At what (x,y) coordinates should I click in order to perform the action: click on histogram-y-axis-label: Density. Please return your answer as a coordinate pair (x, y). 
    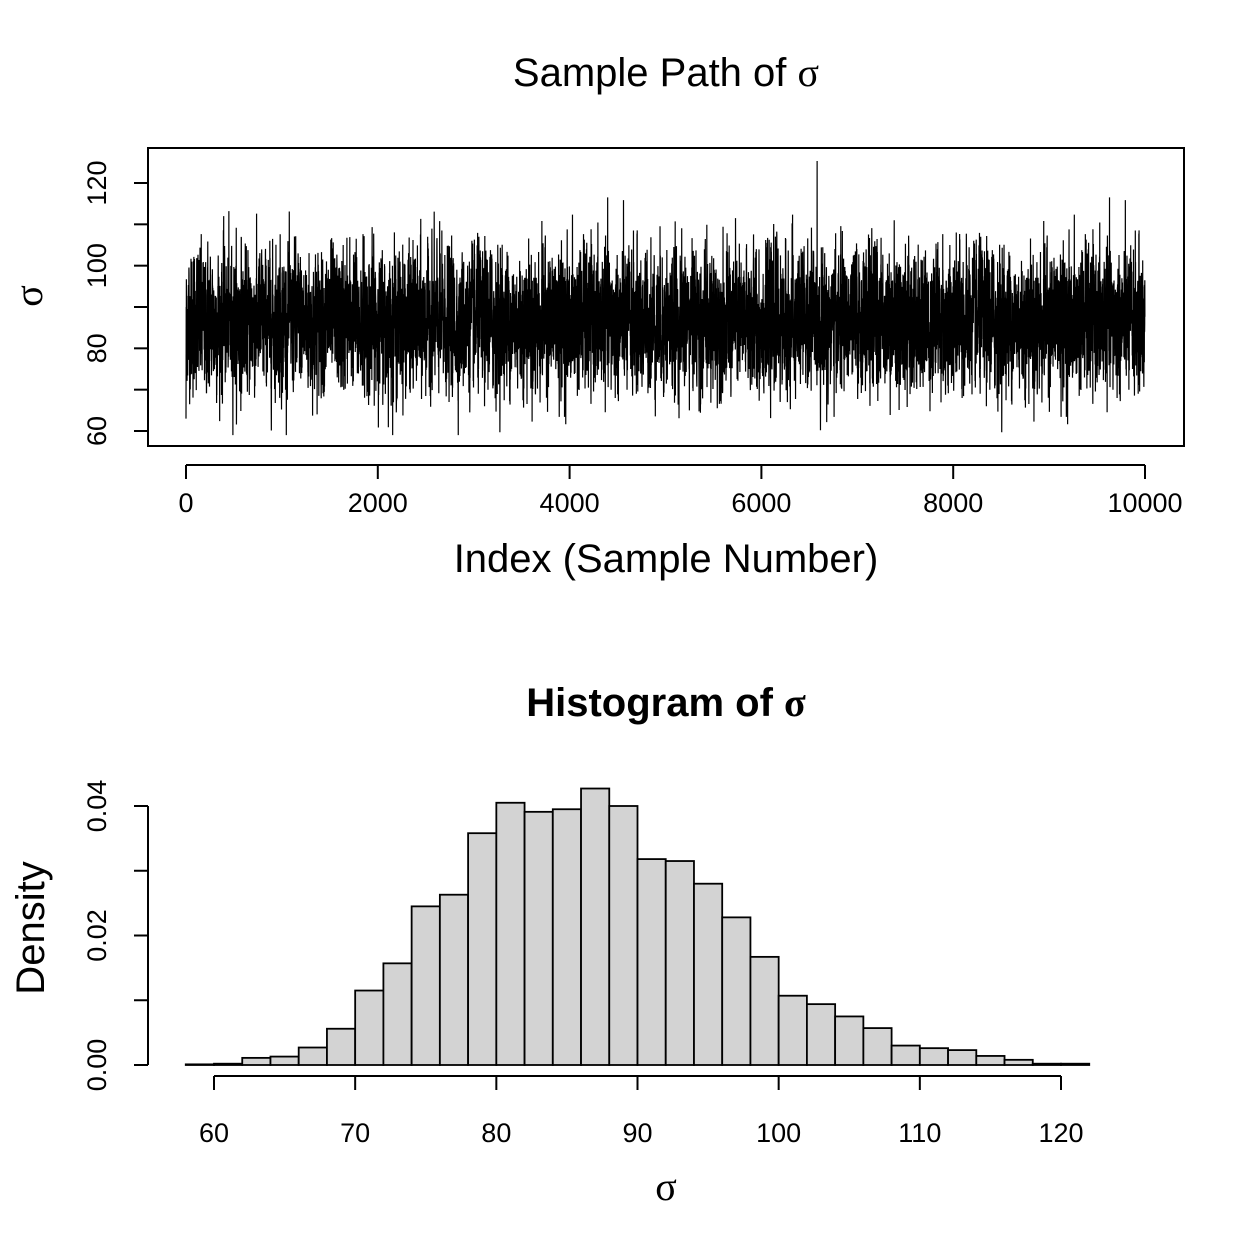
    Looking at the image, I should click on (31, 927).